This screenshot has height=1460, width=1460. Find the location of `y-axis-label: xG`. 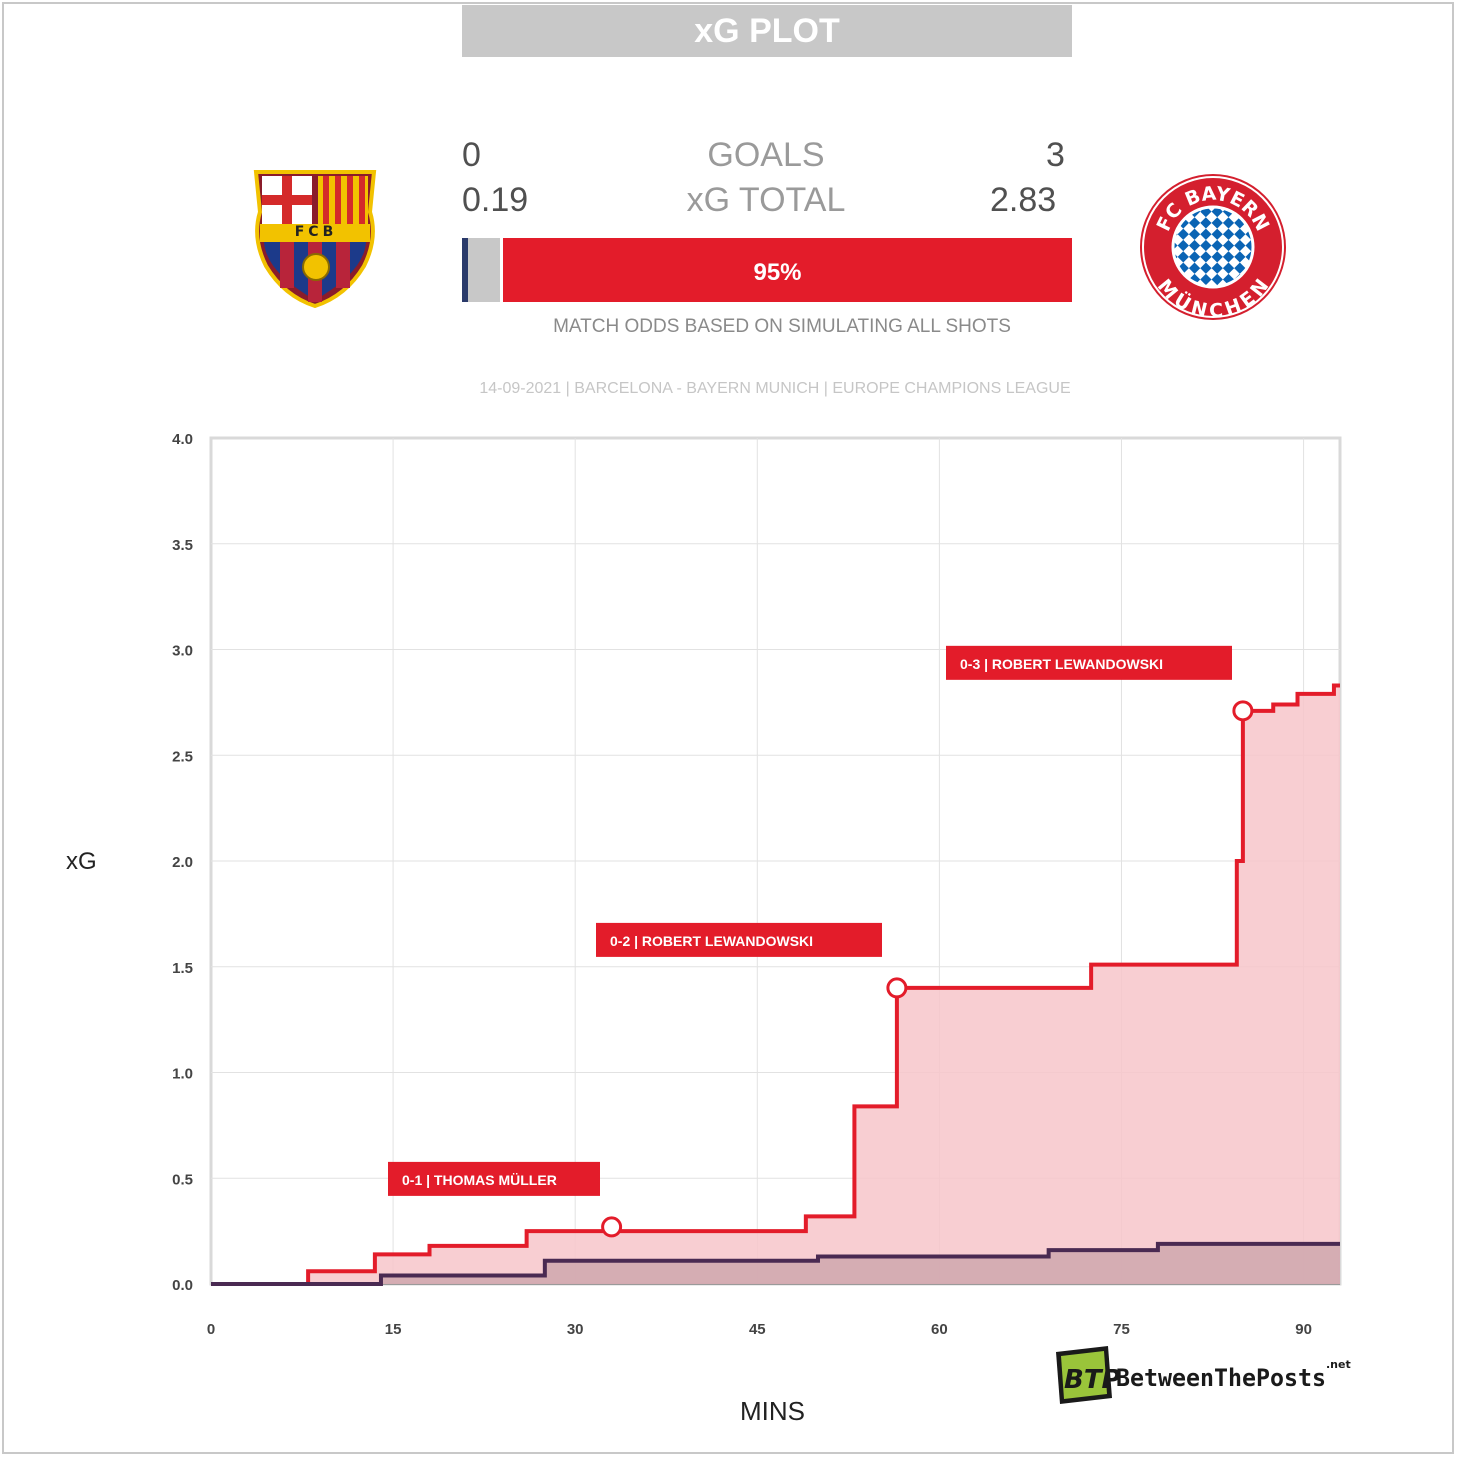

y-axis-label: xG is located at coordinates (81, 861).